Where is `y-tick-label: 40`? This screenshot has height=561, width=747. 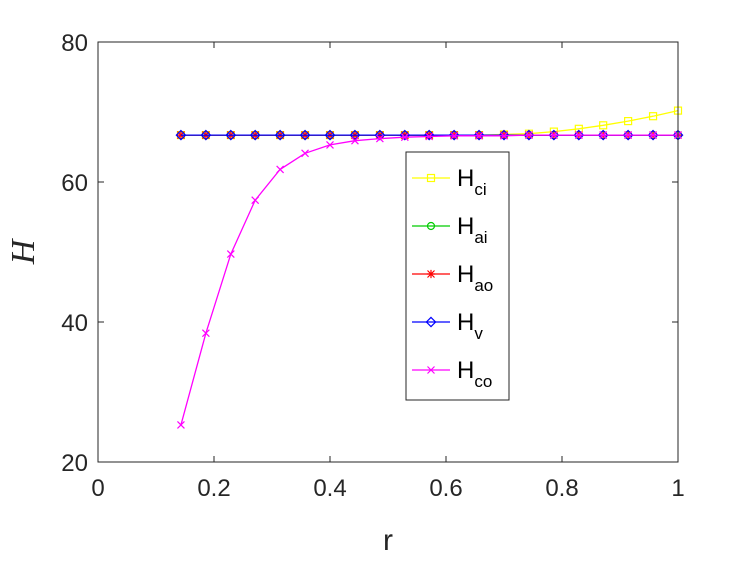 y-tick-label: 40 is located at coordinates (74, 323).